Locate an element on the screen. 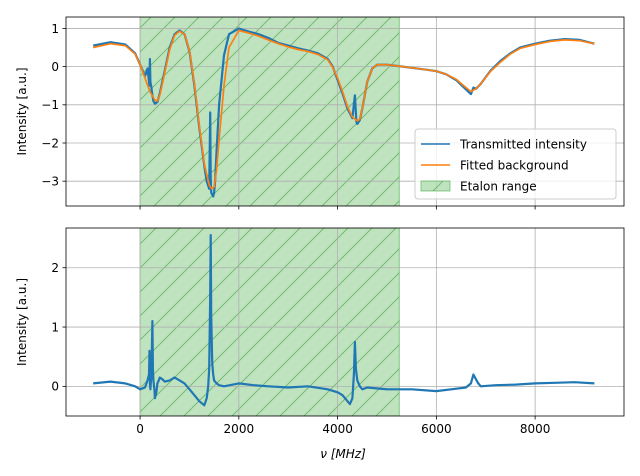  bottom-y-axis-label: Intensity [a.u.] is located at coordinates (22, 322).